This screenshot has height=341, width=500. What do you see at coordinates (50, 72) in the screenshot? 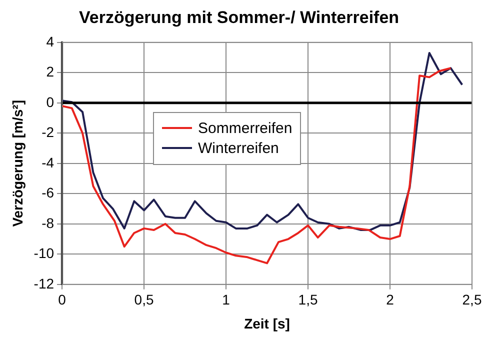
I see `y-tick-label: 2` at bounding box center [50, 72].